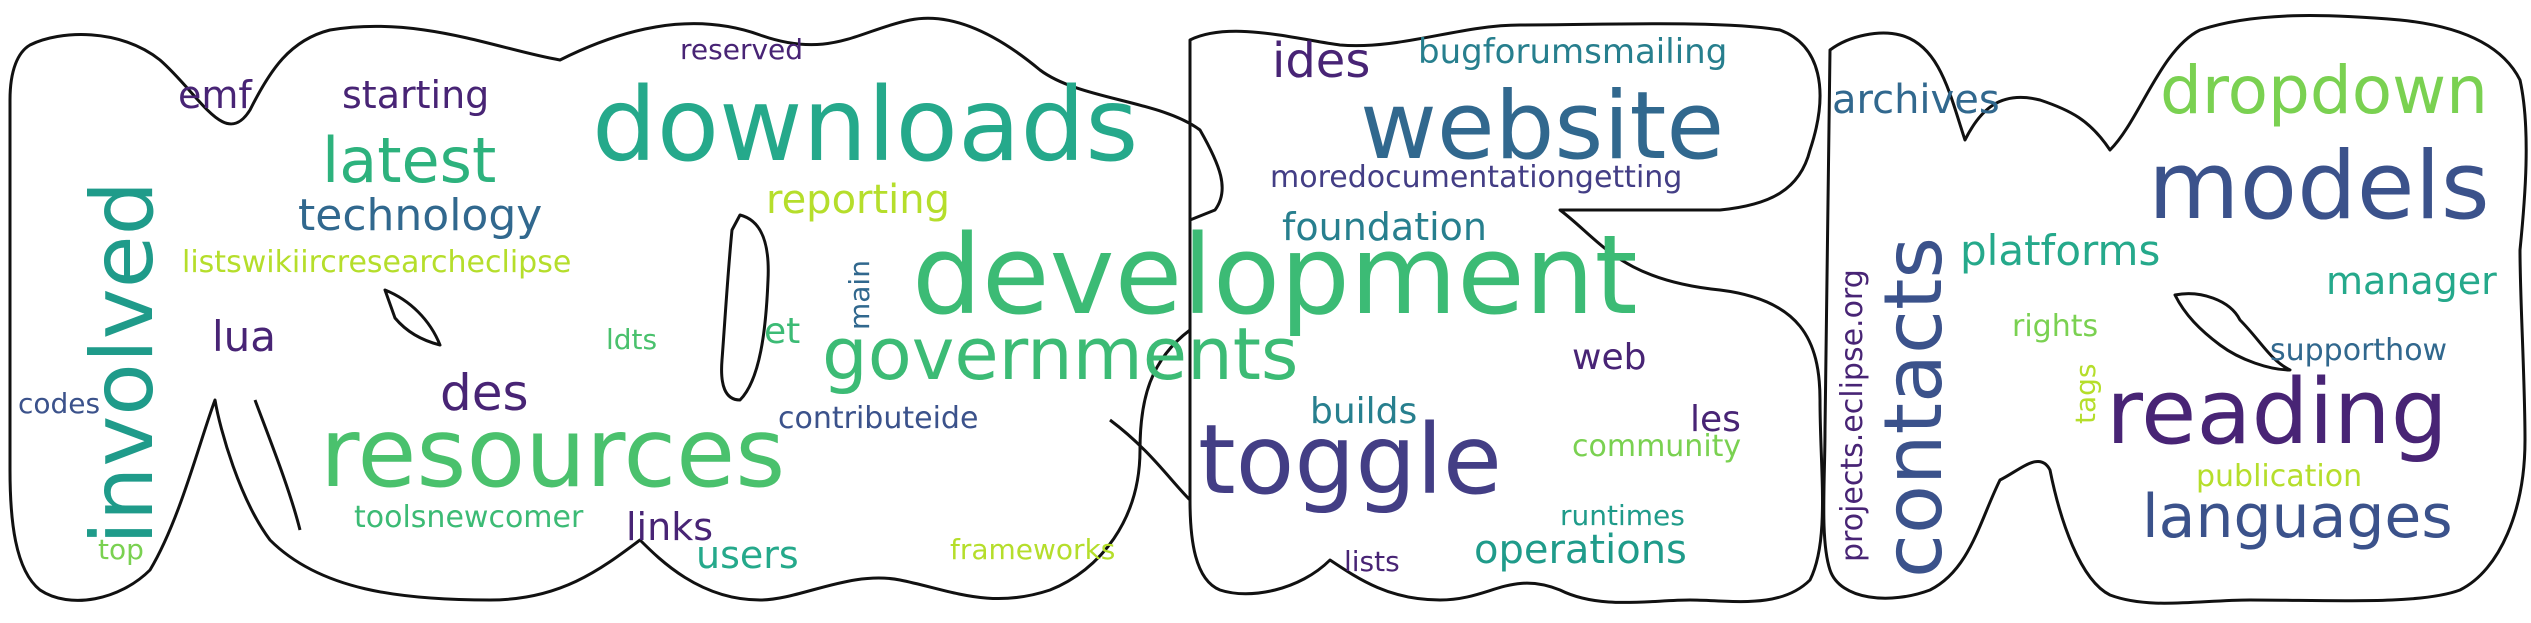 The width and height of the screenshot is (2531, 623). I want to click on word-users: users, so click(747, 555).